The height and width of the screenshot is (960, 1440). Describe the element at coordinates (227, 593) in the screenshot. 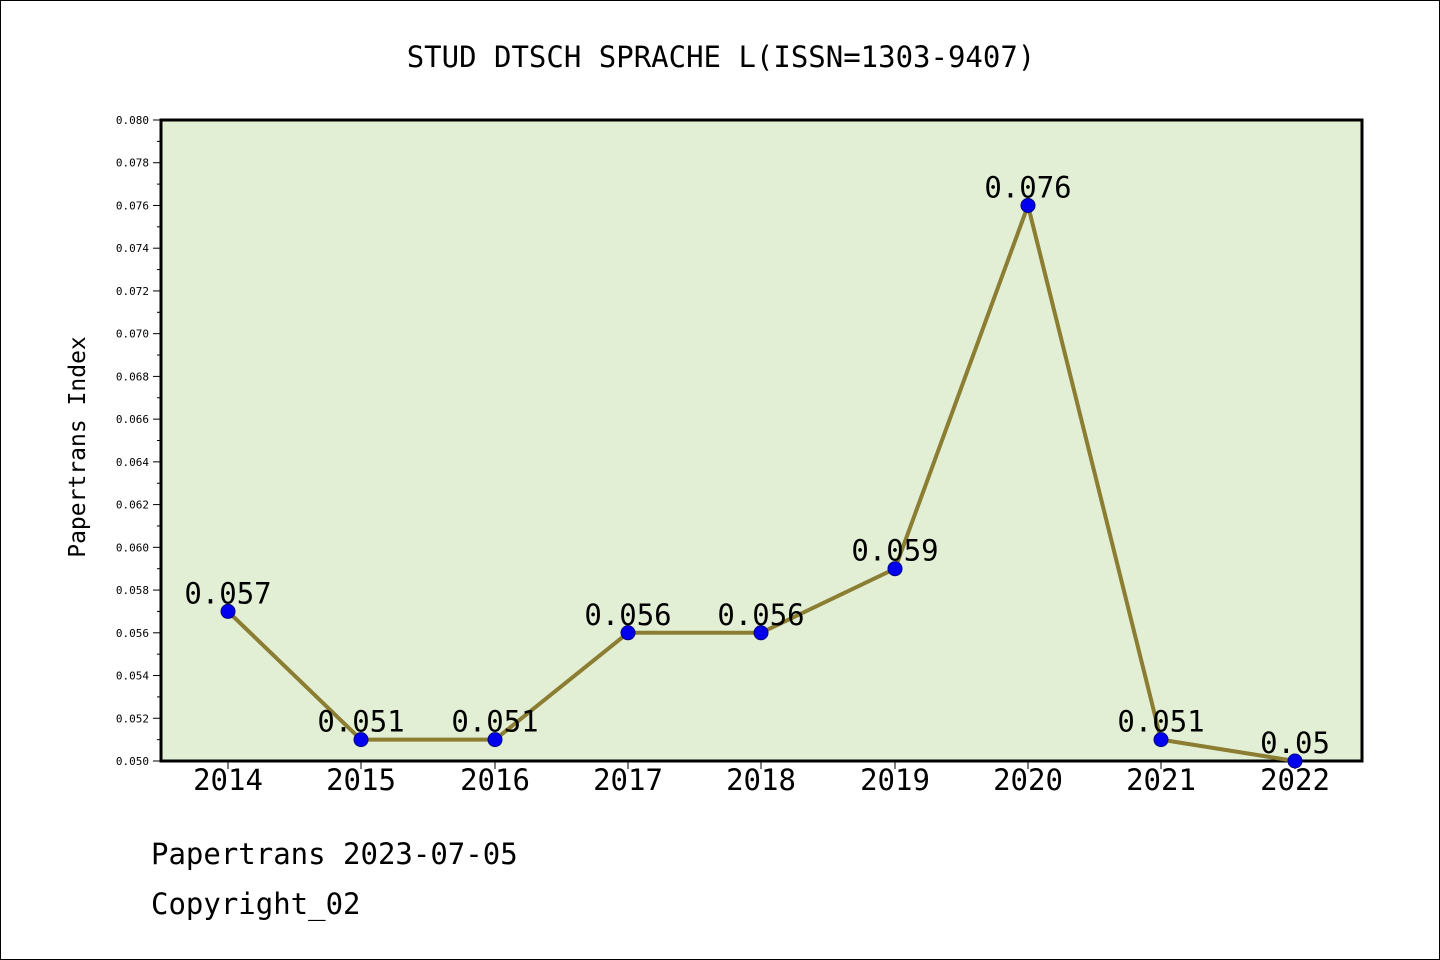

I see `data-label: 0.057` at that location.